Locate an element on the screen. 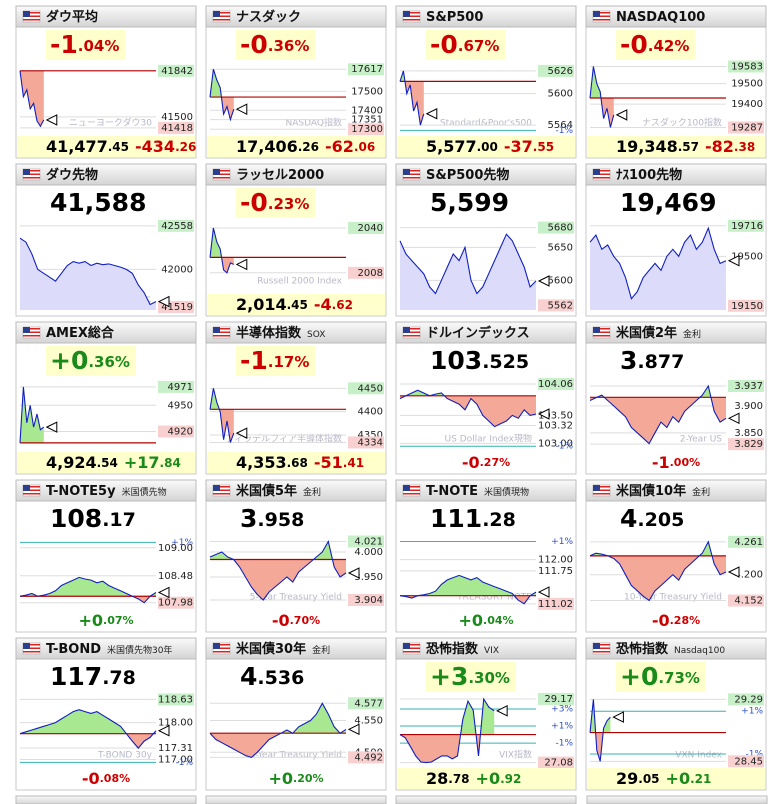 This screenshot has height=804, width=776. y-tick-label: +1% is located at coordinates (562, 727).